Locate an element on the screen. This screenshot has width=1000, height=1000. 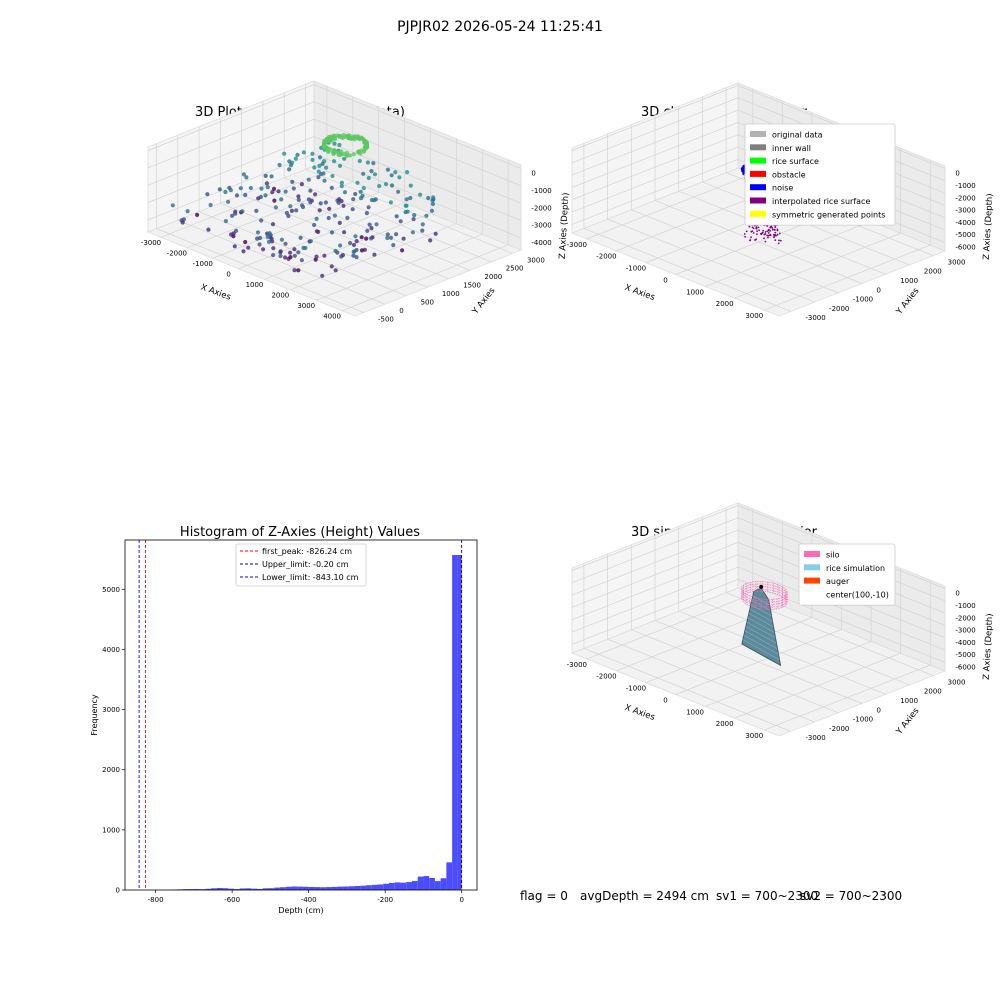
x-tick-label: -800 is located at coordinates (156, 900).